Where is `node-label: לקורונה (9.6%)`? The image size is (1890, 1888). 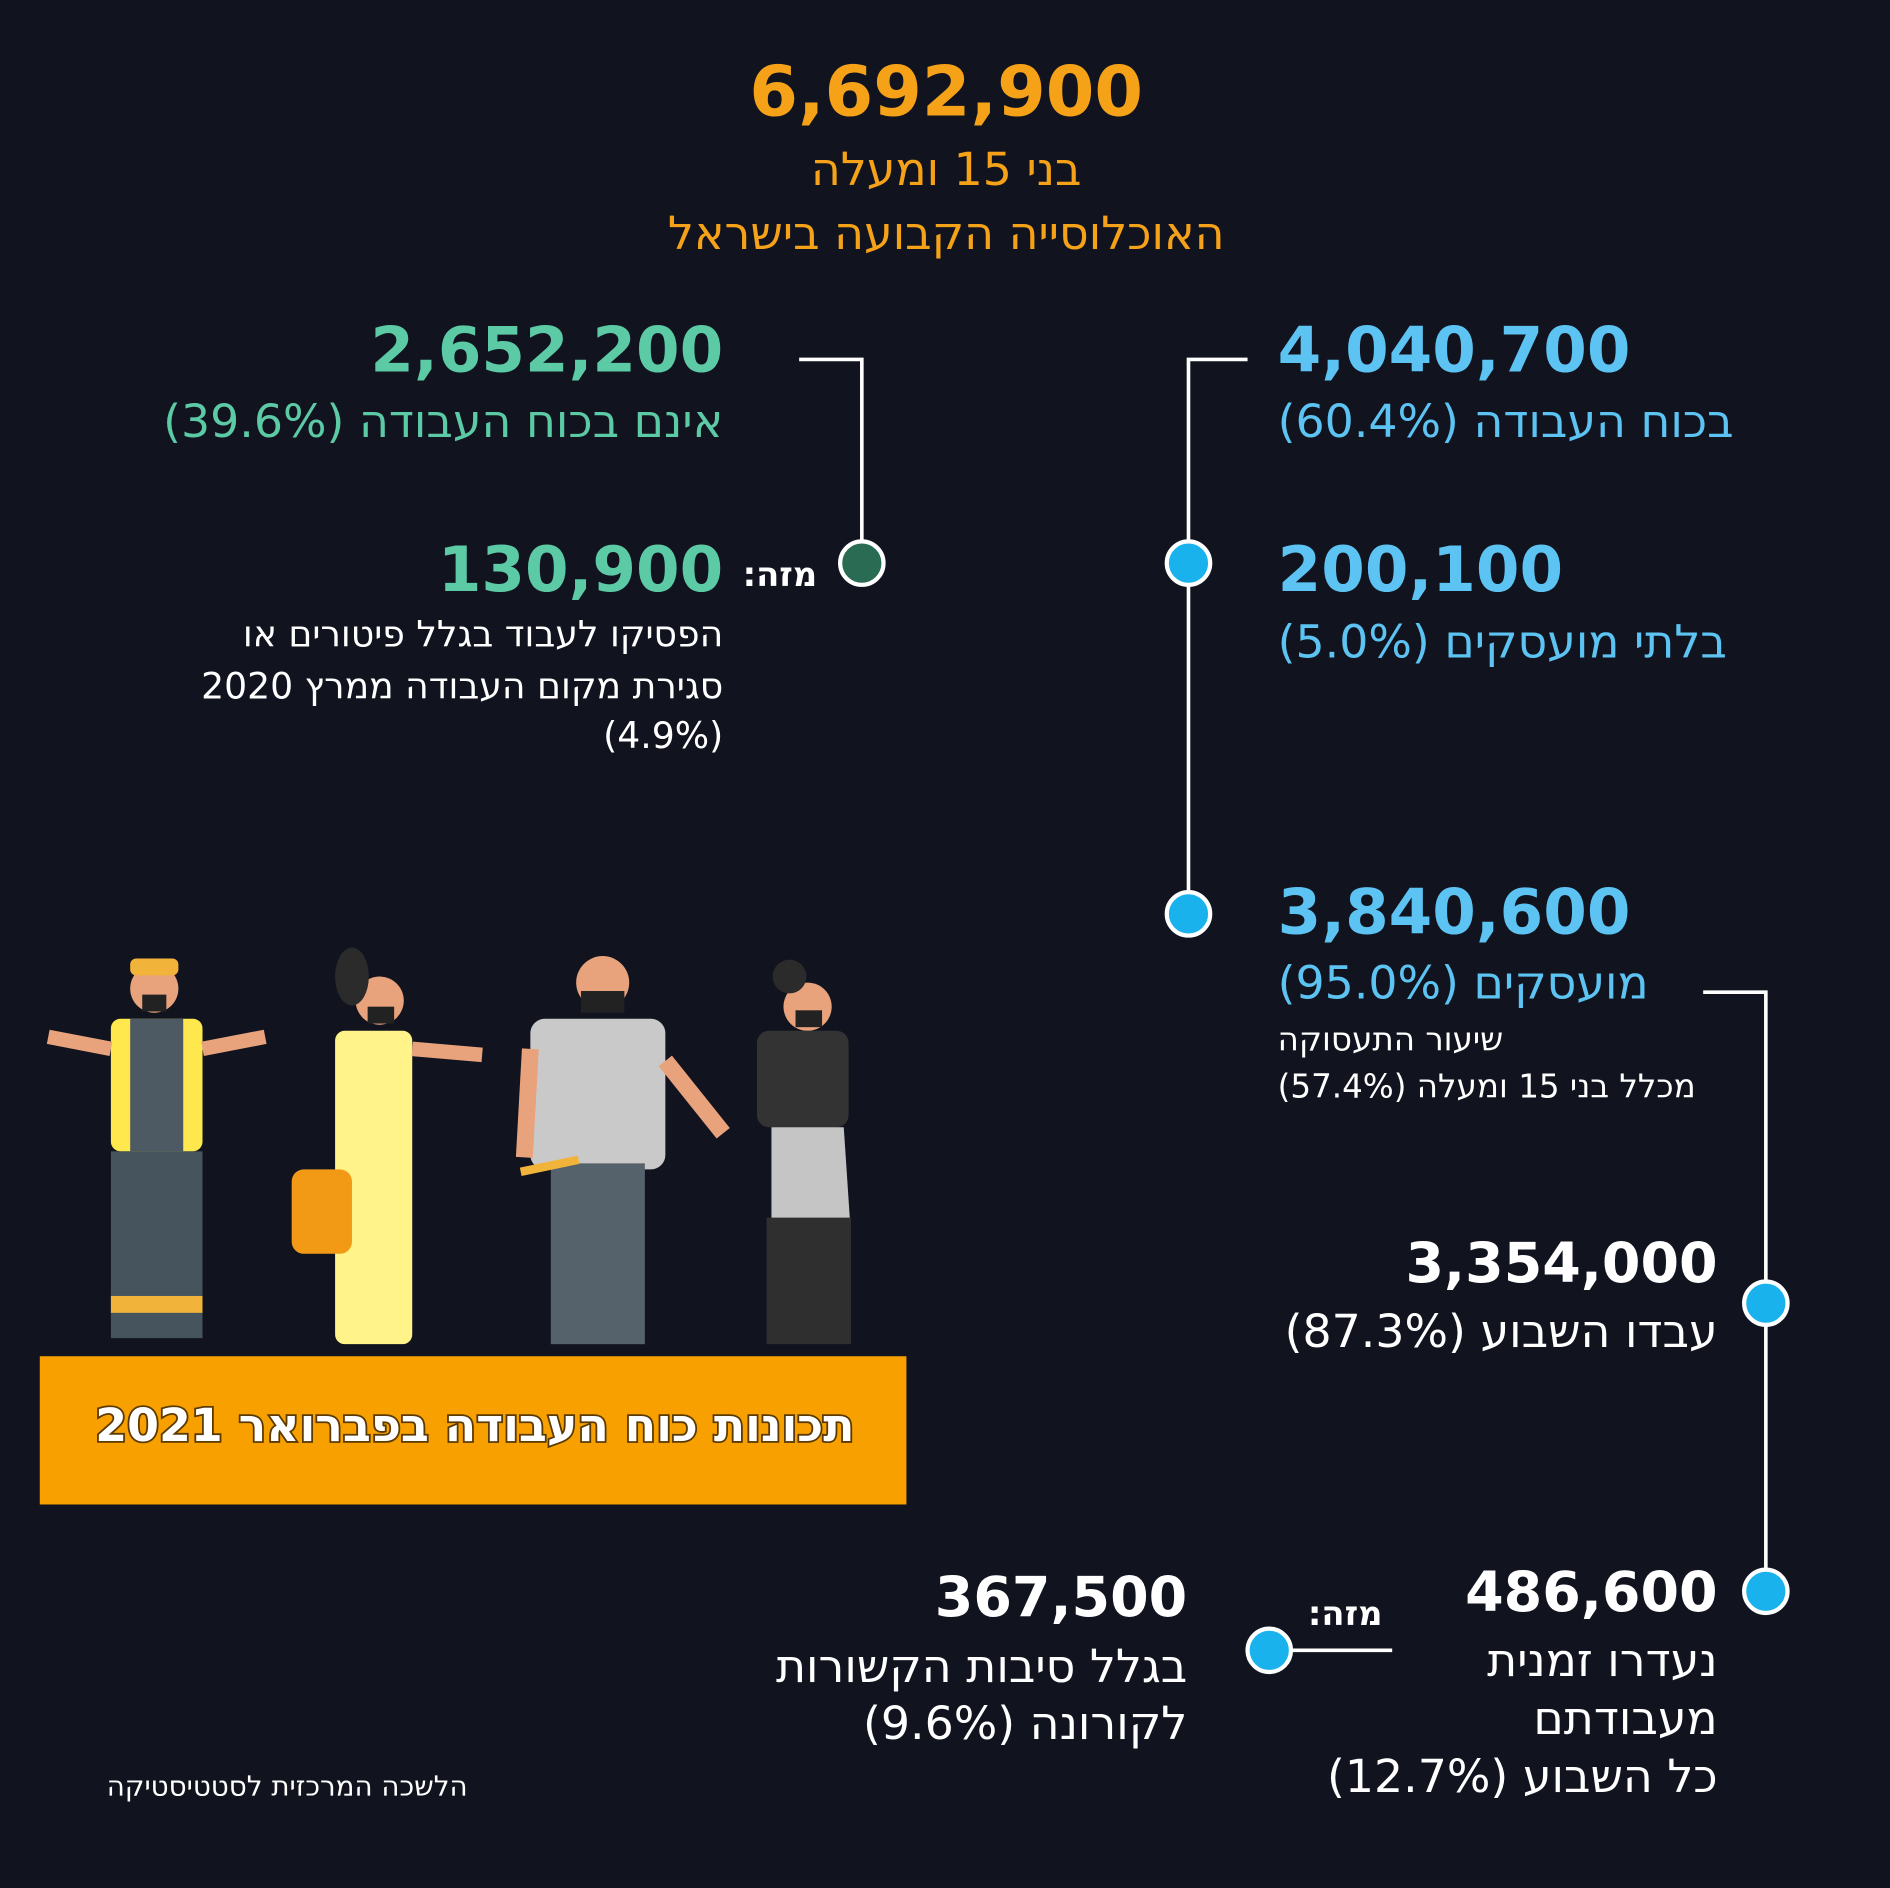 node-label: לקורונה (9.6%) is located at coordinates (1025, 1723).